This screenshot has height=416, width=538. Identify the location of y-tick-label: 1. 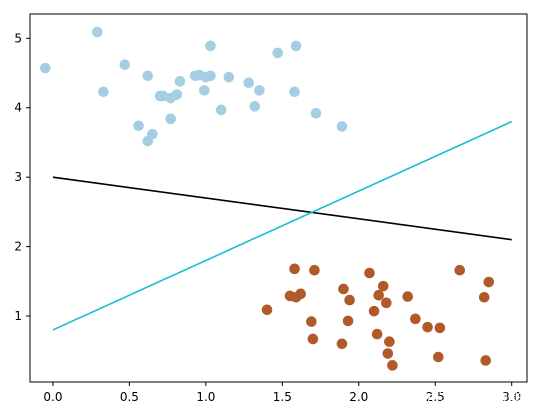
(18, 316).